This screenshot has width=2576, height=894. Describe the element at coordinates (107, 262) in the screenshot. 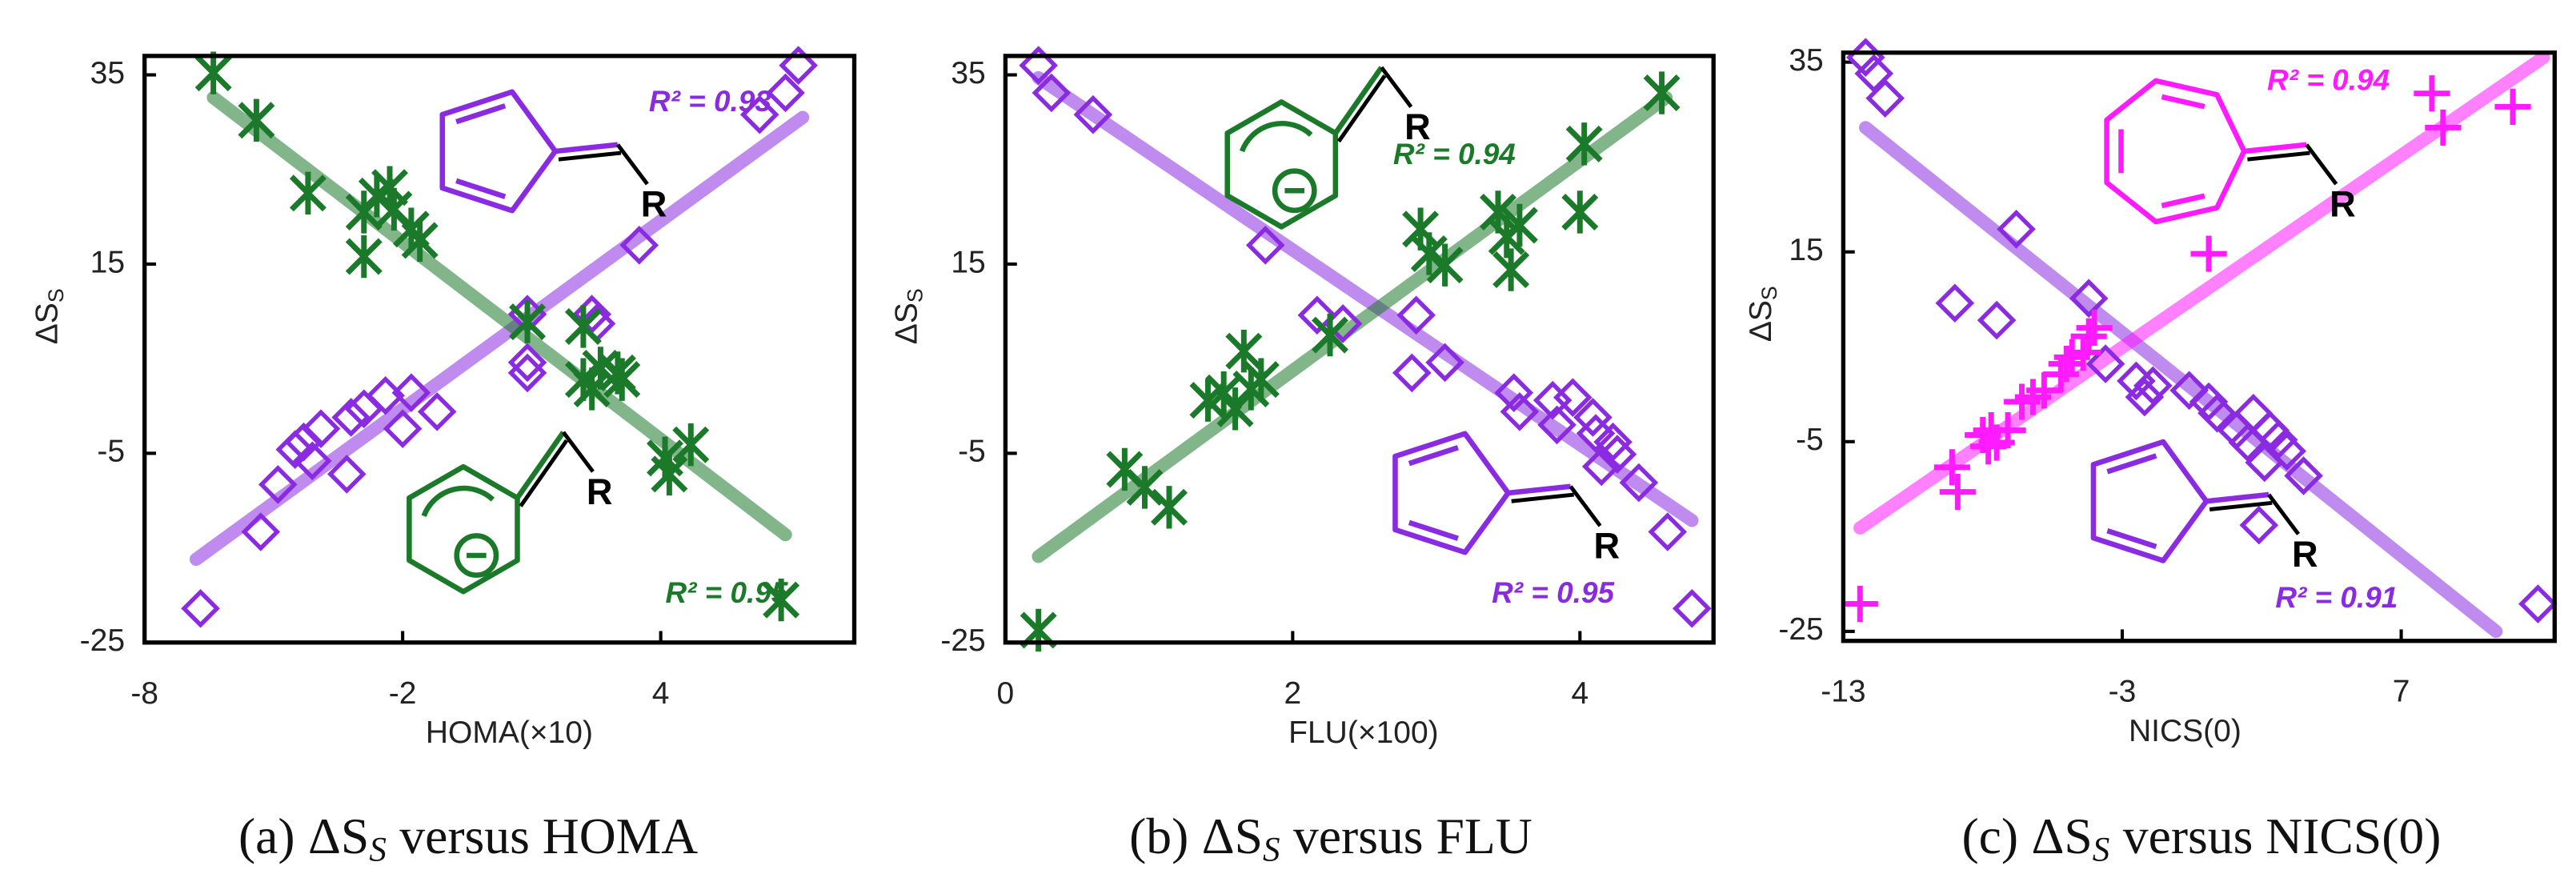

I see `y-tick-label: 15` at that location.